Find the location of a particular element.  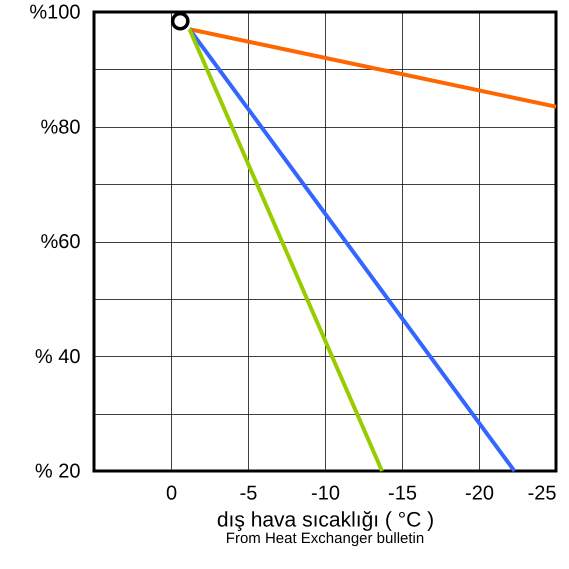

y-tick-label: % 40 is located at coordinates (57, 357).